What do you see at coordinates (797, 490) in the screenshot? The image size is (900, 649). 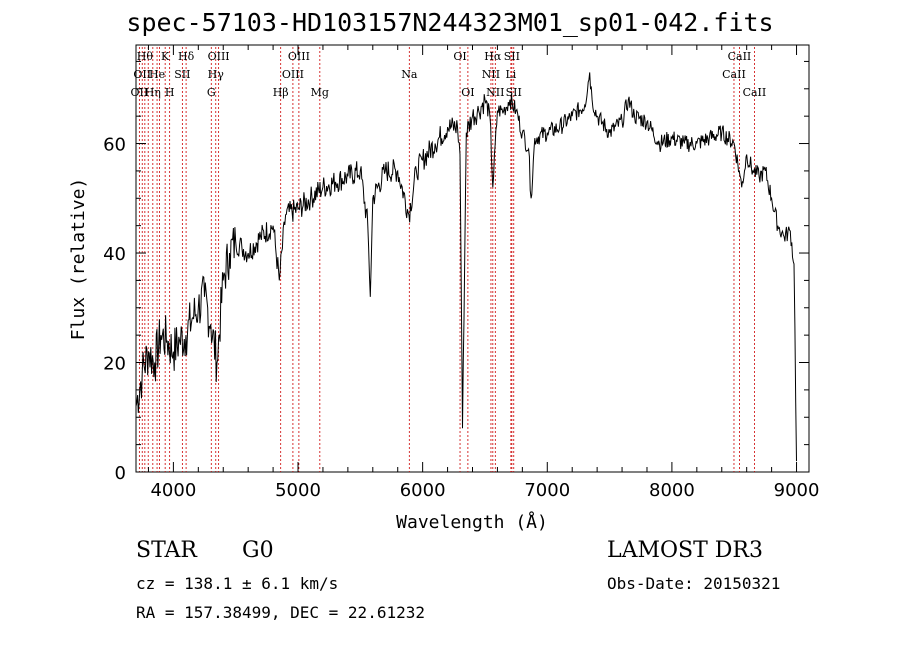 I see `x-tick-label: 9000` at bounding box center [797, 490].